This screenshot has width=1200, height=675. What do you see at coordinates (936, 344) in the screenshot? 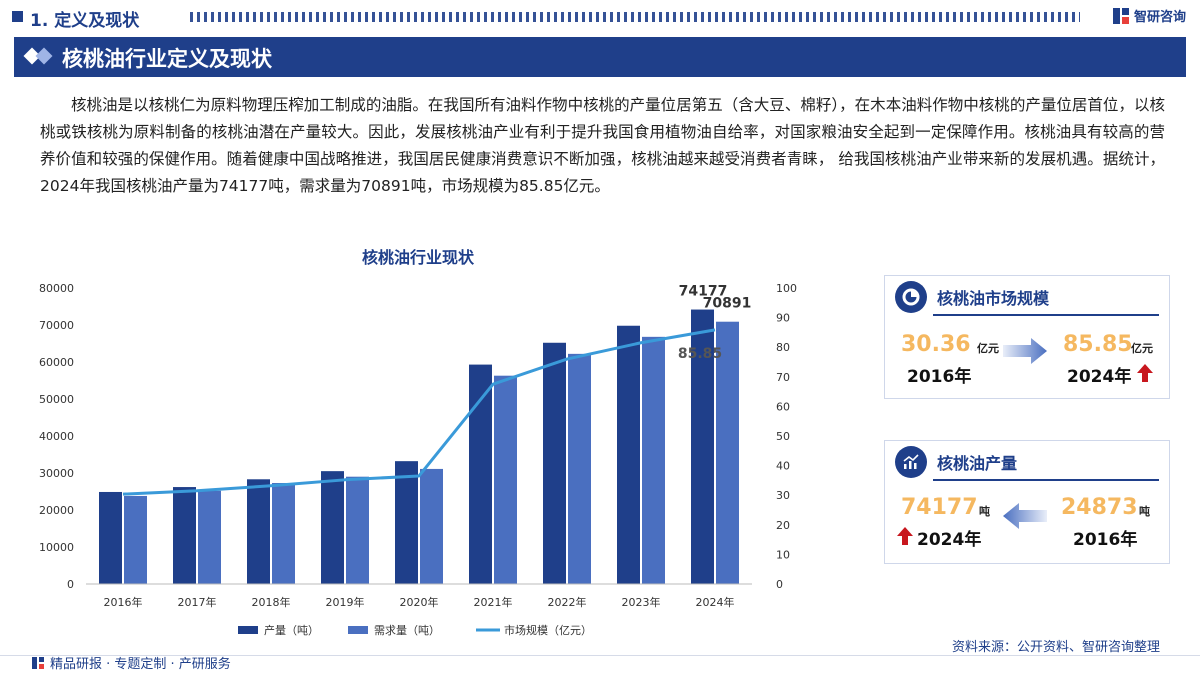
I see `market-2016-value: 30.36` at bounding box center [936, 344].